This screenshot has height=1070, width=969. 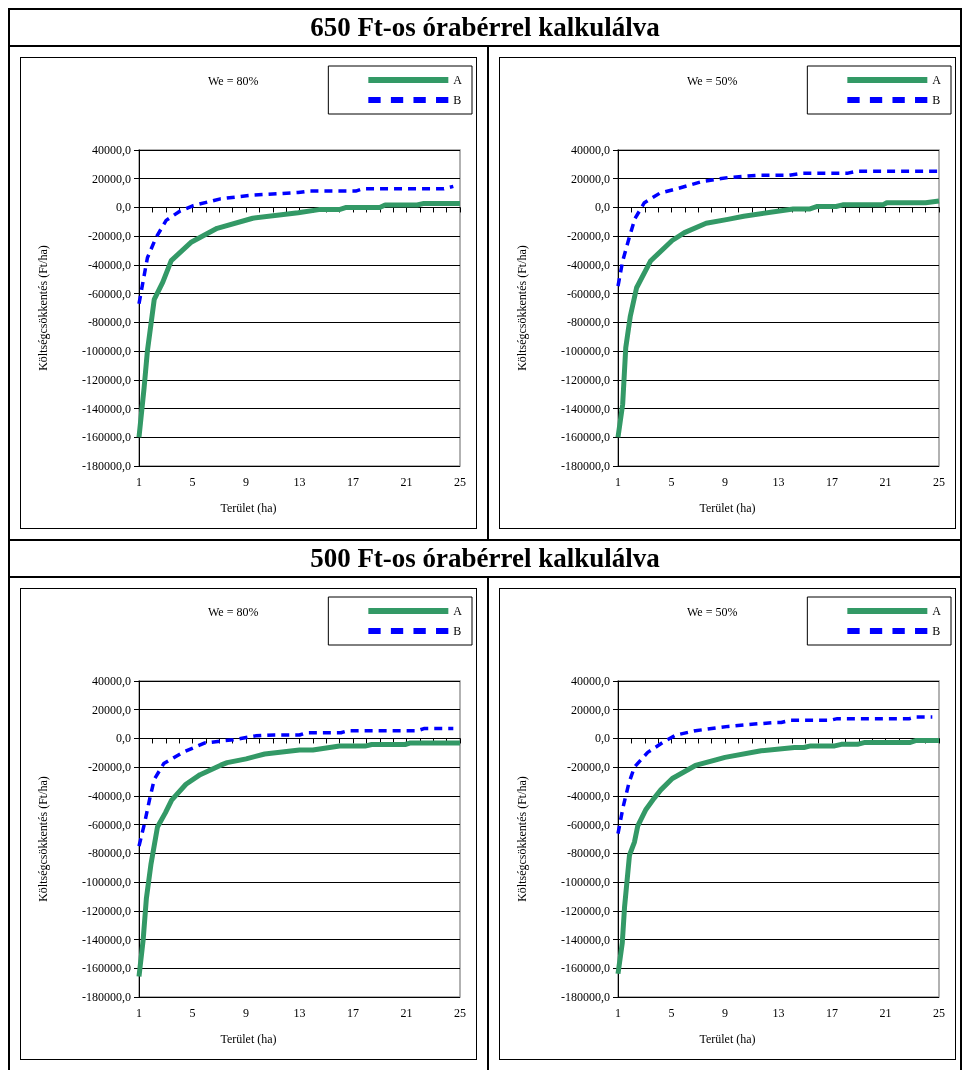 I want to click on chart-title: 500 Ft-os órabérrel kalkulálva, so click(x=485, y=558).